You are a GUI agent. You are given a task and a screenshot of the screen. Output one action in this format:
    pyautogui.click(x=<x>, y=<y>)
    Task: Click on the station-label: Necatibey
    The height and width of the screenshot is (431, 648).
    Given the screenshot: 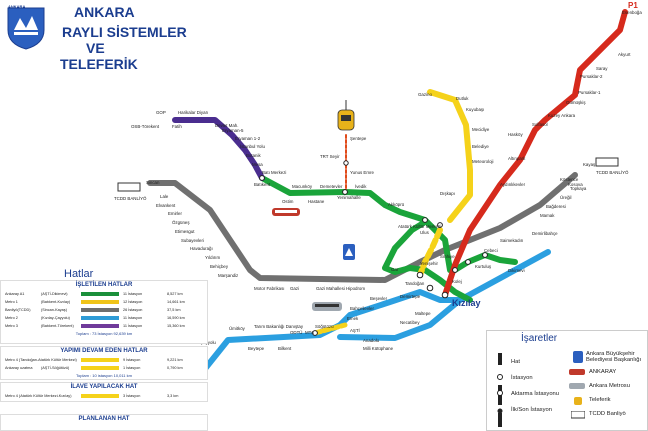 What is the action you would take?
    pyautogui.click(x=410, y=322)
    